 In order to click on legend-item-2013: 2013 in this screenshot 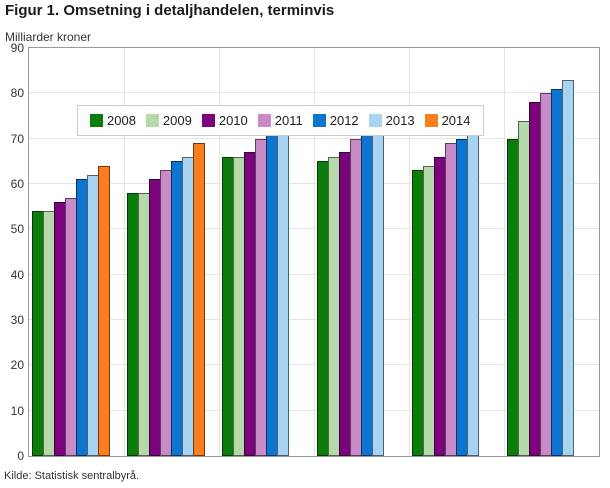, I will do `click(391, 120)`.